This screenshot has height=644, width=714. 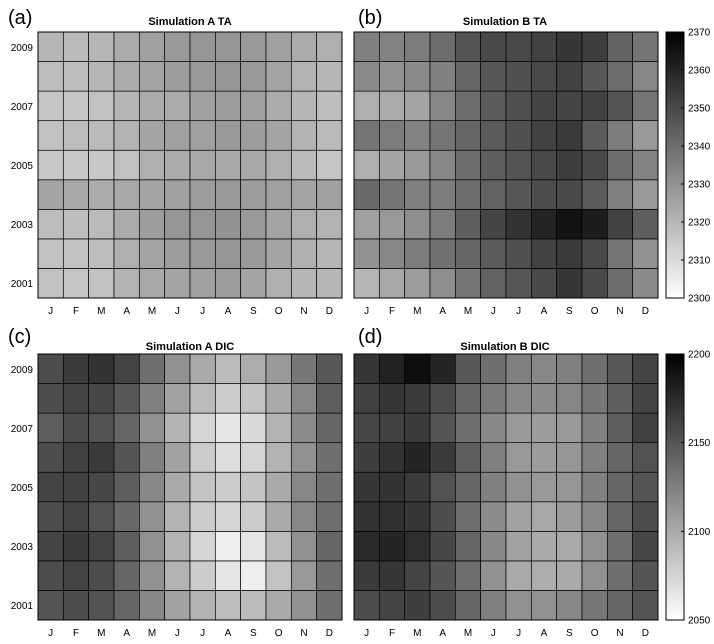 What do you see at coordinates (505, 22) in the screenshot?
I see `panel-b-title: Simulation B TA` at bounding box center [505, 22].